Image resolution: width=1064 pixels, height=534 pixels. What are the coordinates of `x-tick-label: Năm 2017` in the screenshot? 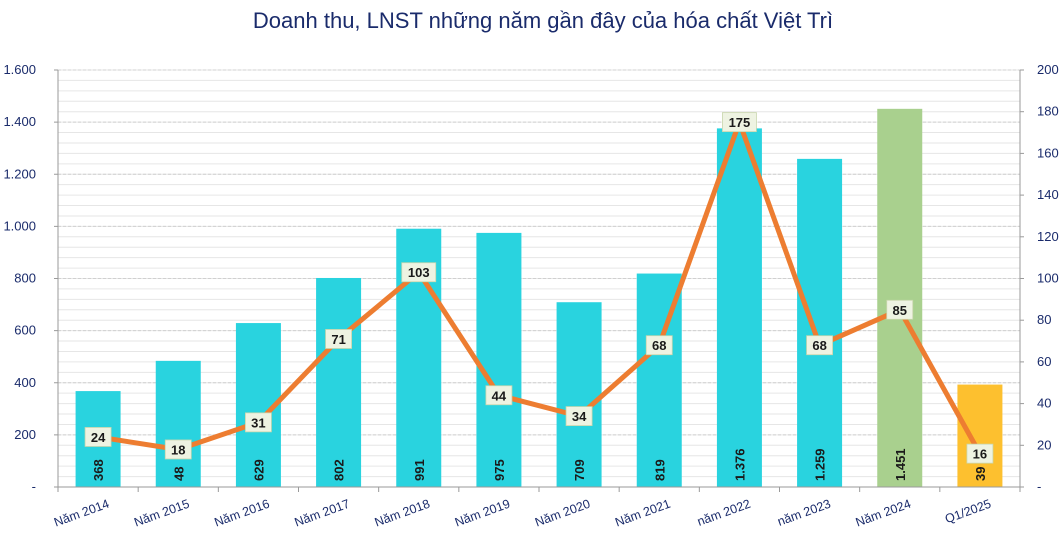 It's located at (322, 513).